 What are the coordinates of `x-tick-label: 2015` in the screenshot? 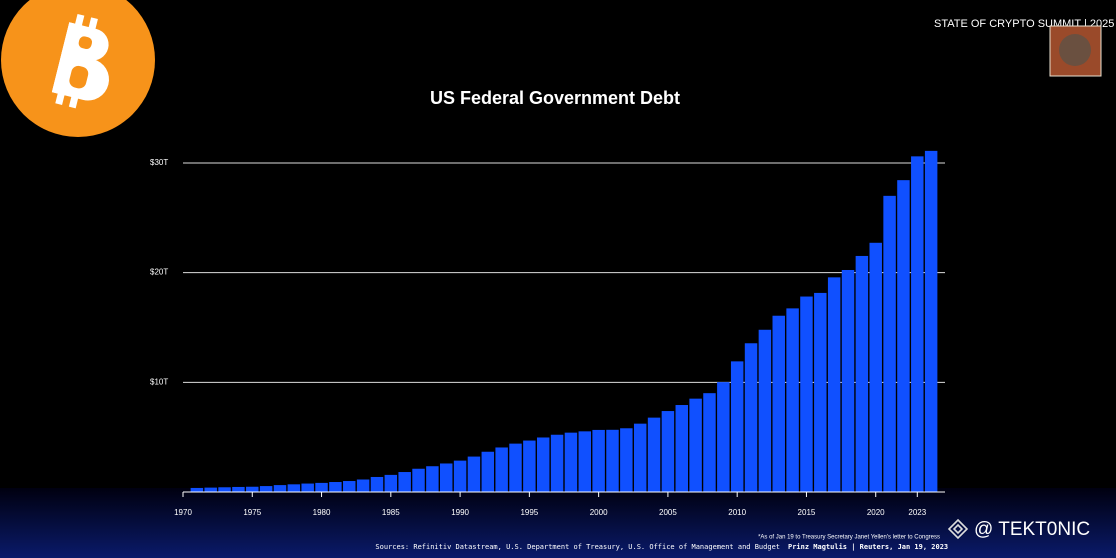 It's located at (807, 512).